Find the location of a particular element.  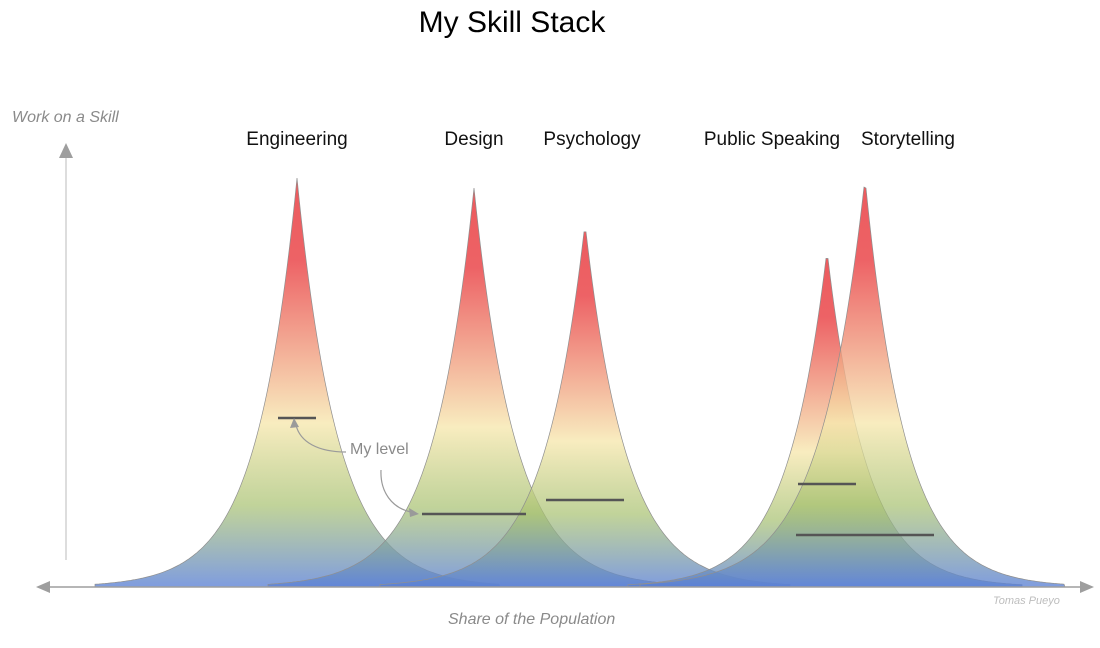

y-axis-arrow-icon is located at coordinates (66, 150).